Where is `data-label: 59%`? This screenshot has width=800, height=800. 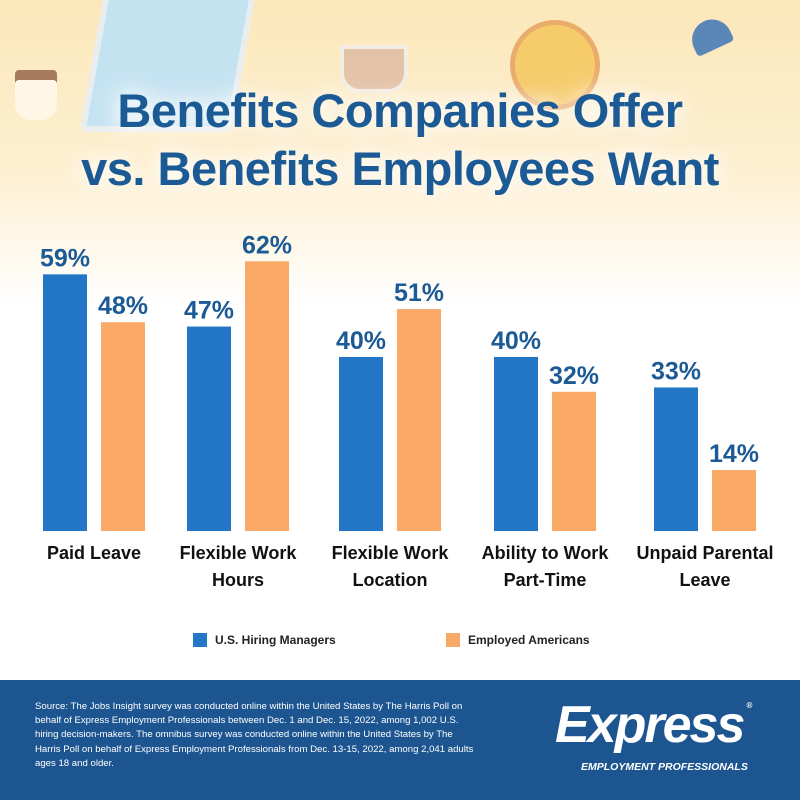
data-label: 59% is located at coordinates (65, 258).